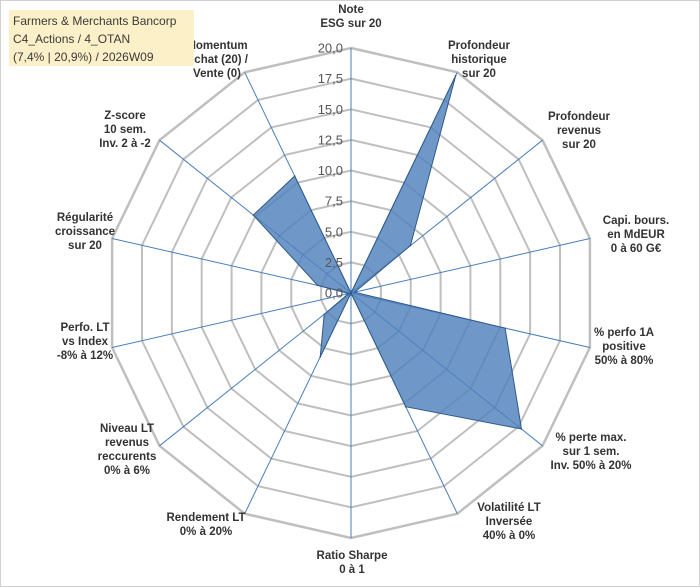 The width and height of the screenshot is (700, 588). I want to click on tick-label-1: 2,5, so click(334, 262).